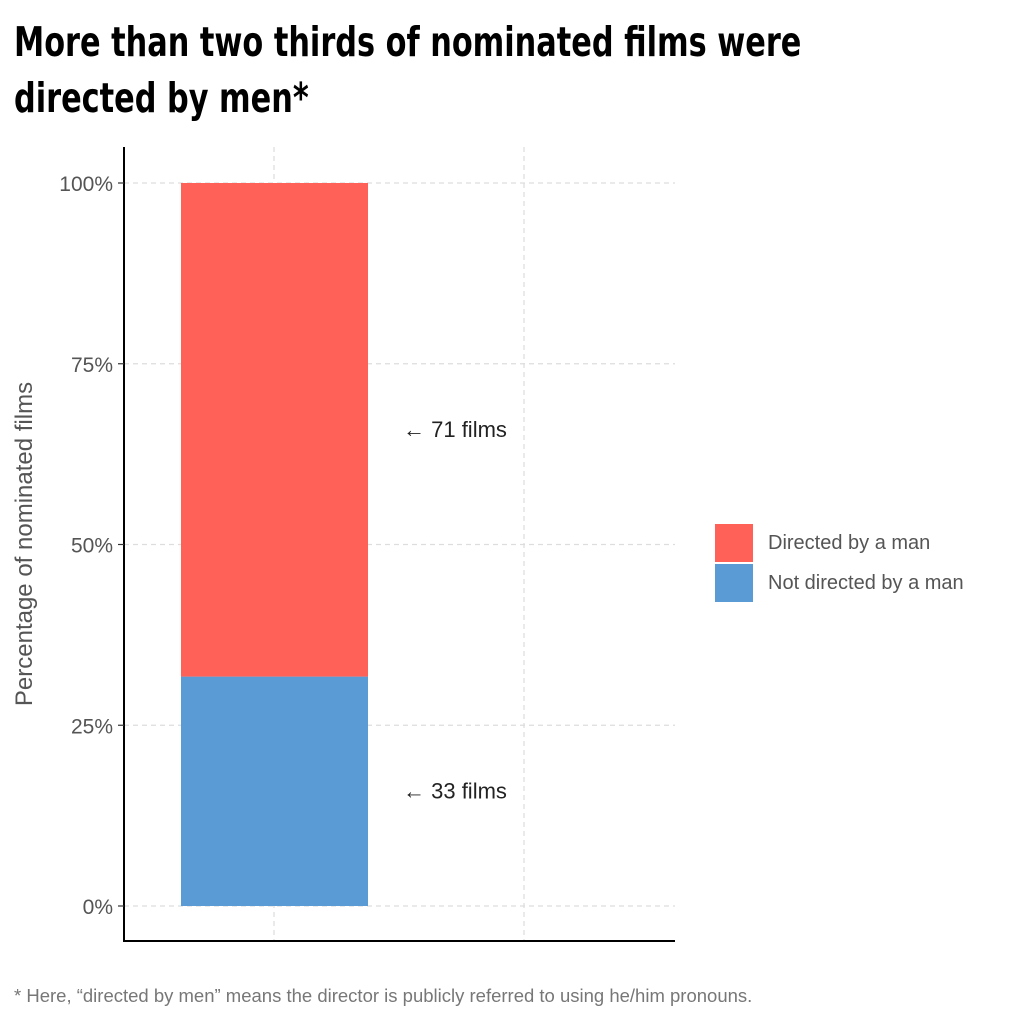  What do you see at coordinates (86, 184) in the screenshot?
I see `y-tick-label: 100%` at bounding box center [86, 184].